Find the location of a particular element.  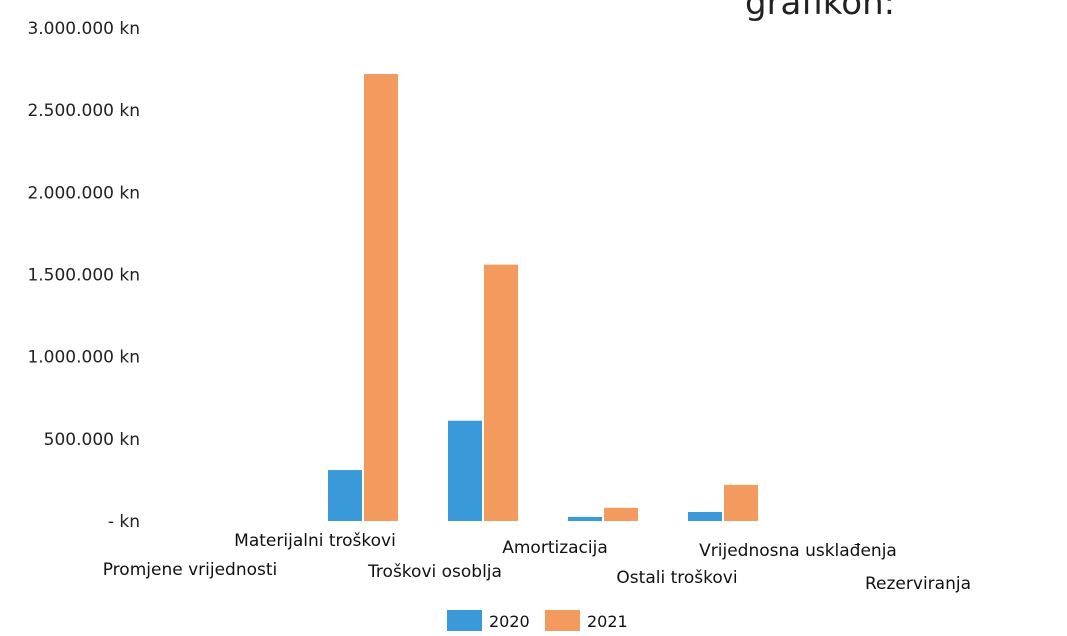

legend-swatch-2020 is located at coordinates (464, 620).